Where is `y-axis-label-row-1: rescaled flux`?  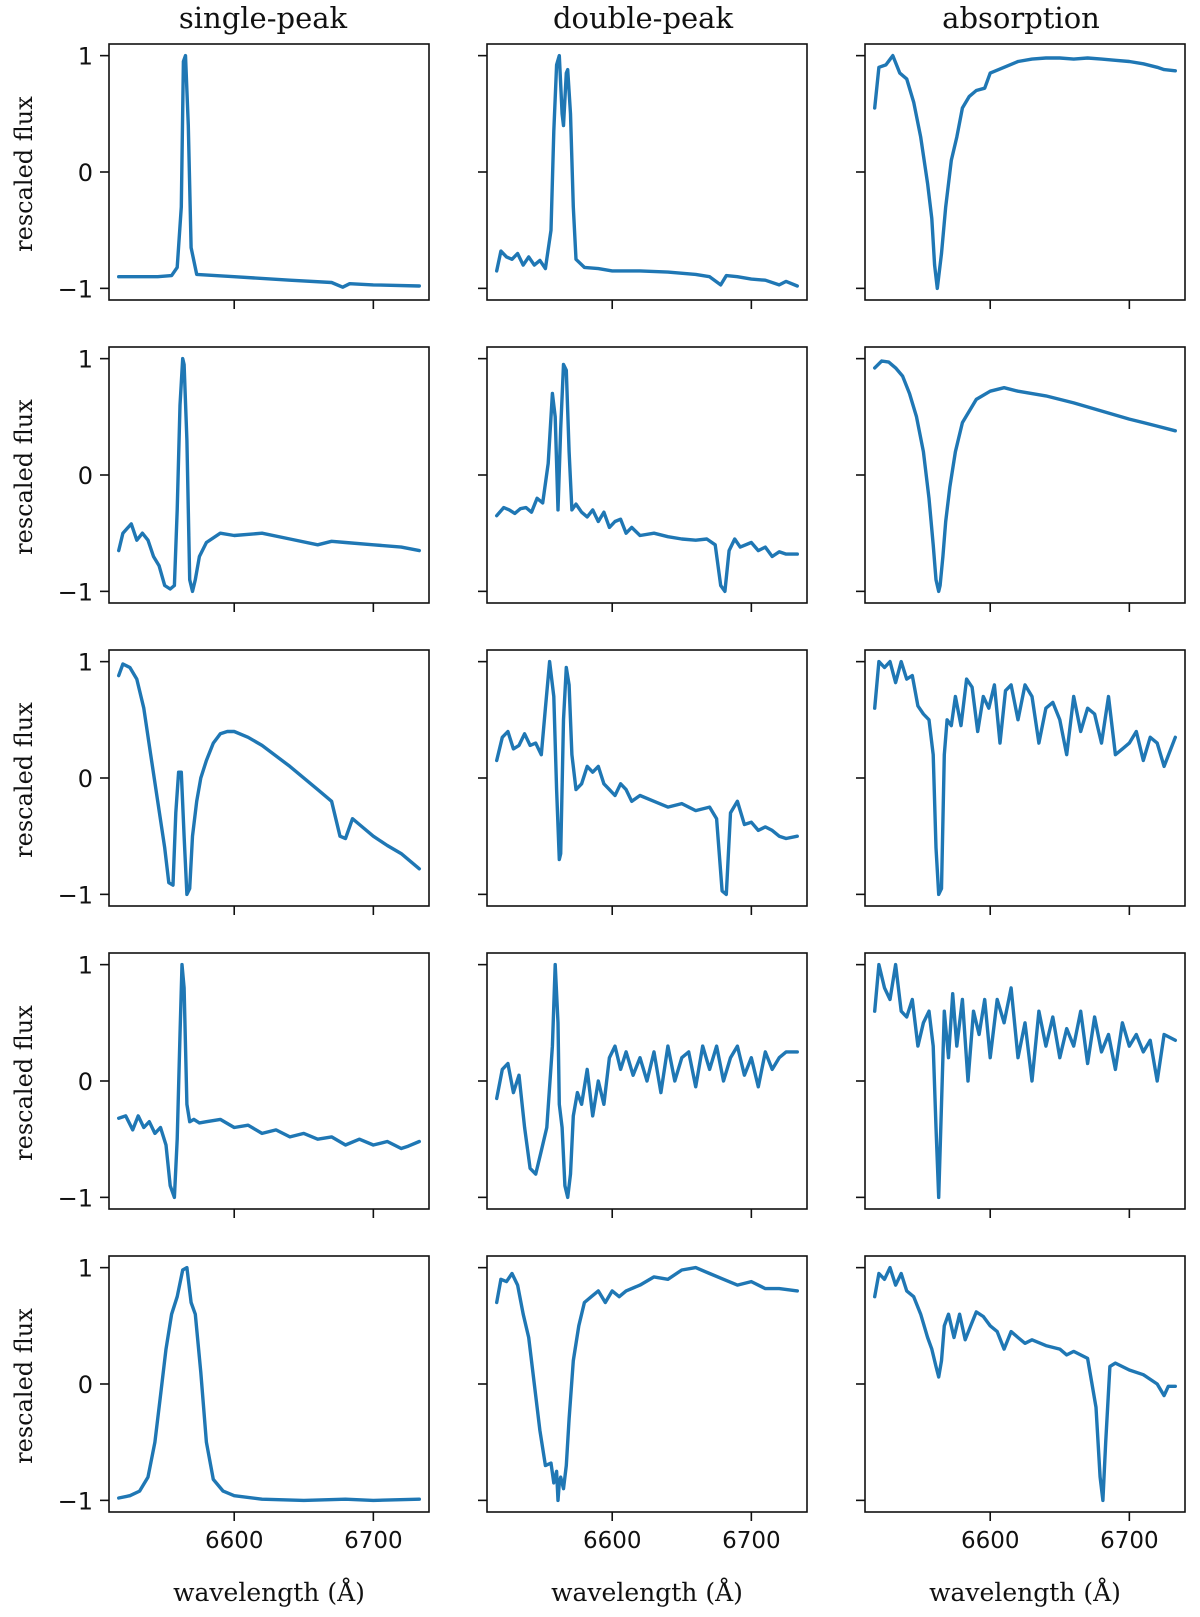
y-axis-label-row-1: rescaled flux is located at coordinates (24, 174).